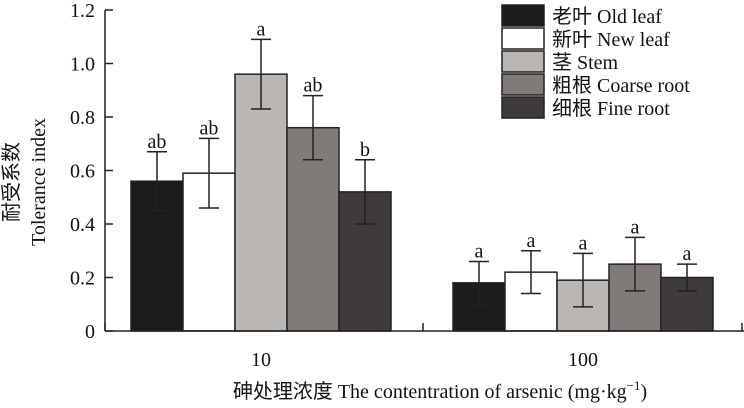 The image size is (744, 408). What do you see at coordinates (82, 225) in the screenshot?
I see `y-tick-label: 0.4` at bounding box center [82, 225].